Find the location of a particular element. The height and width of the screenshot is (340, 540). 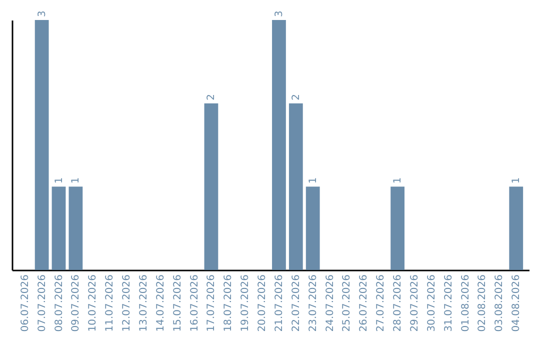

x-tick-label: 10.07.2026 is located at coordinates (93, 303).